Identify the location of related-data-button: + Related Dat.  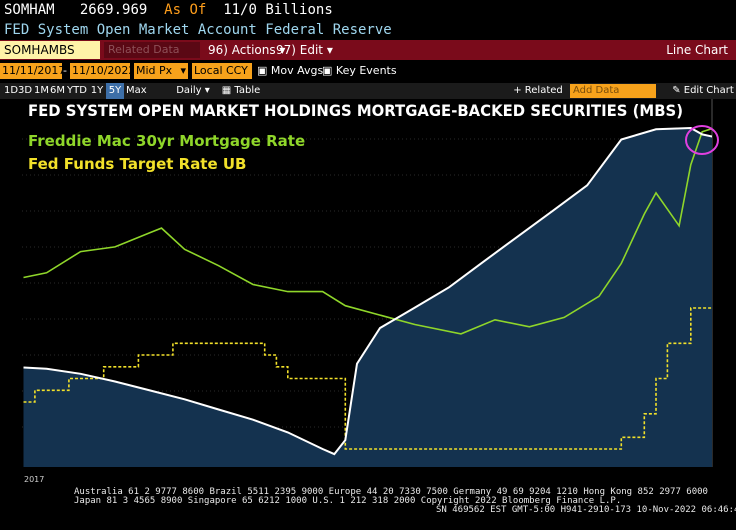
(538, 98).